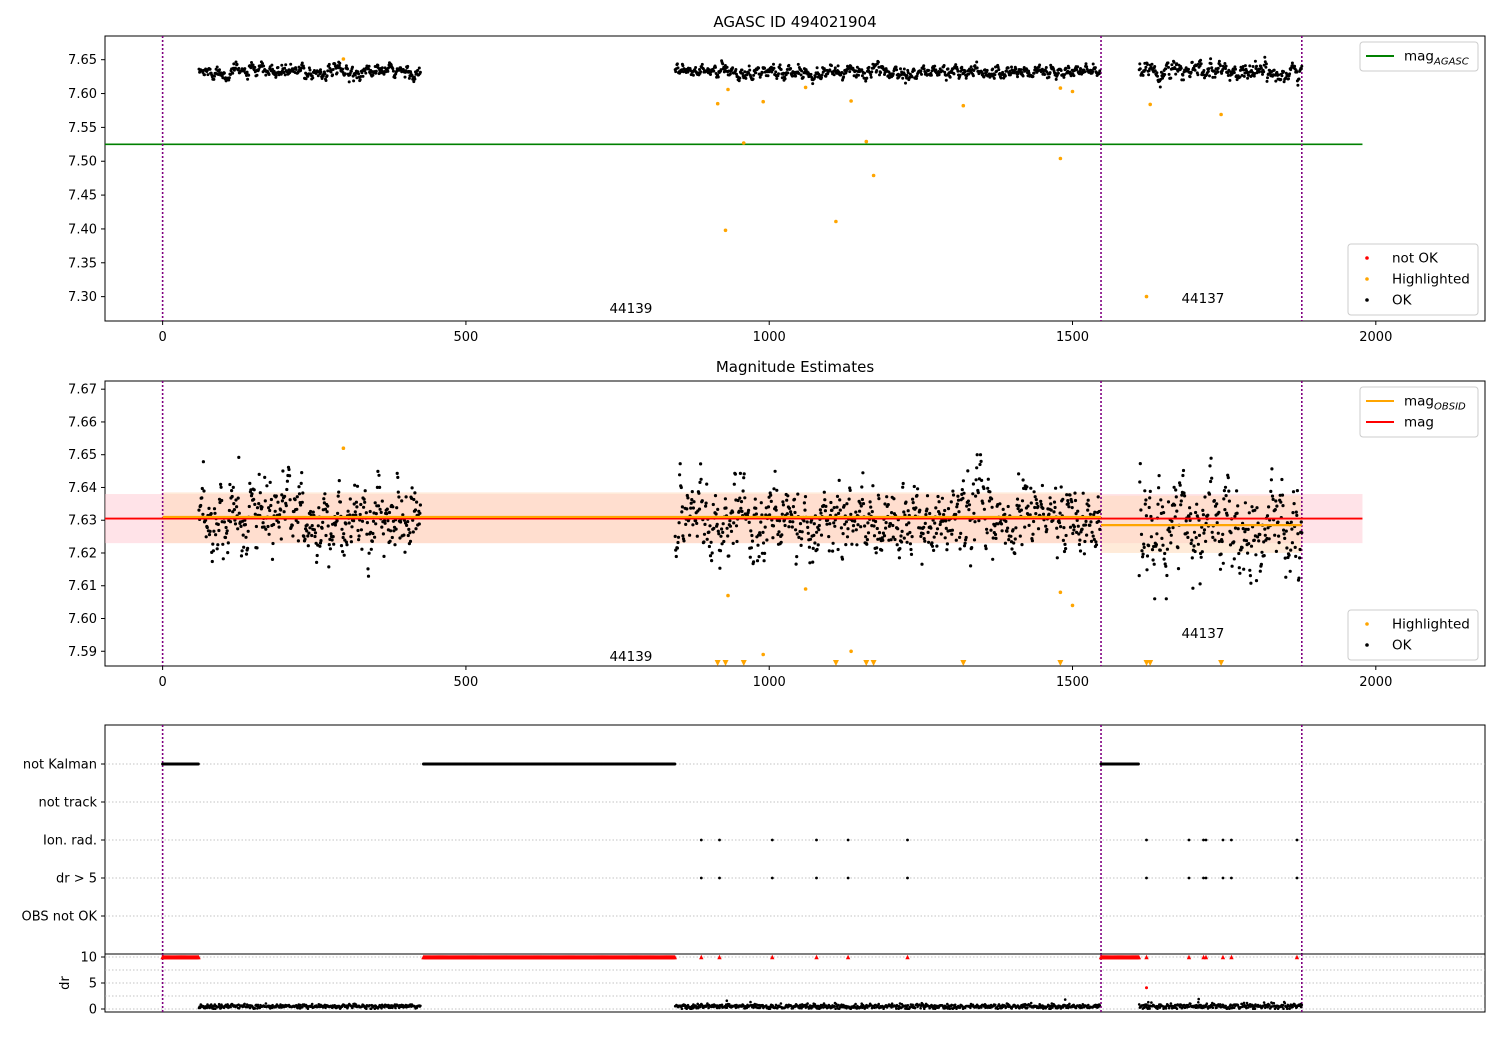  I want to click on legend-label-subscript: OBSID, so click(1450, 407).